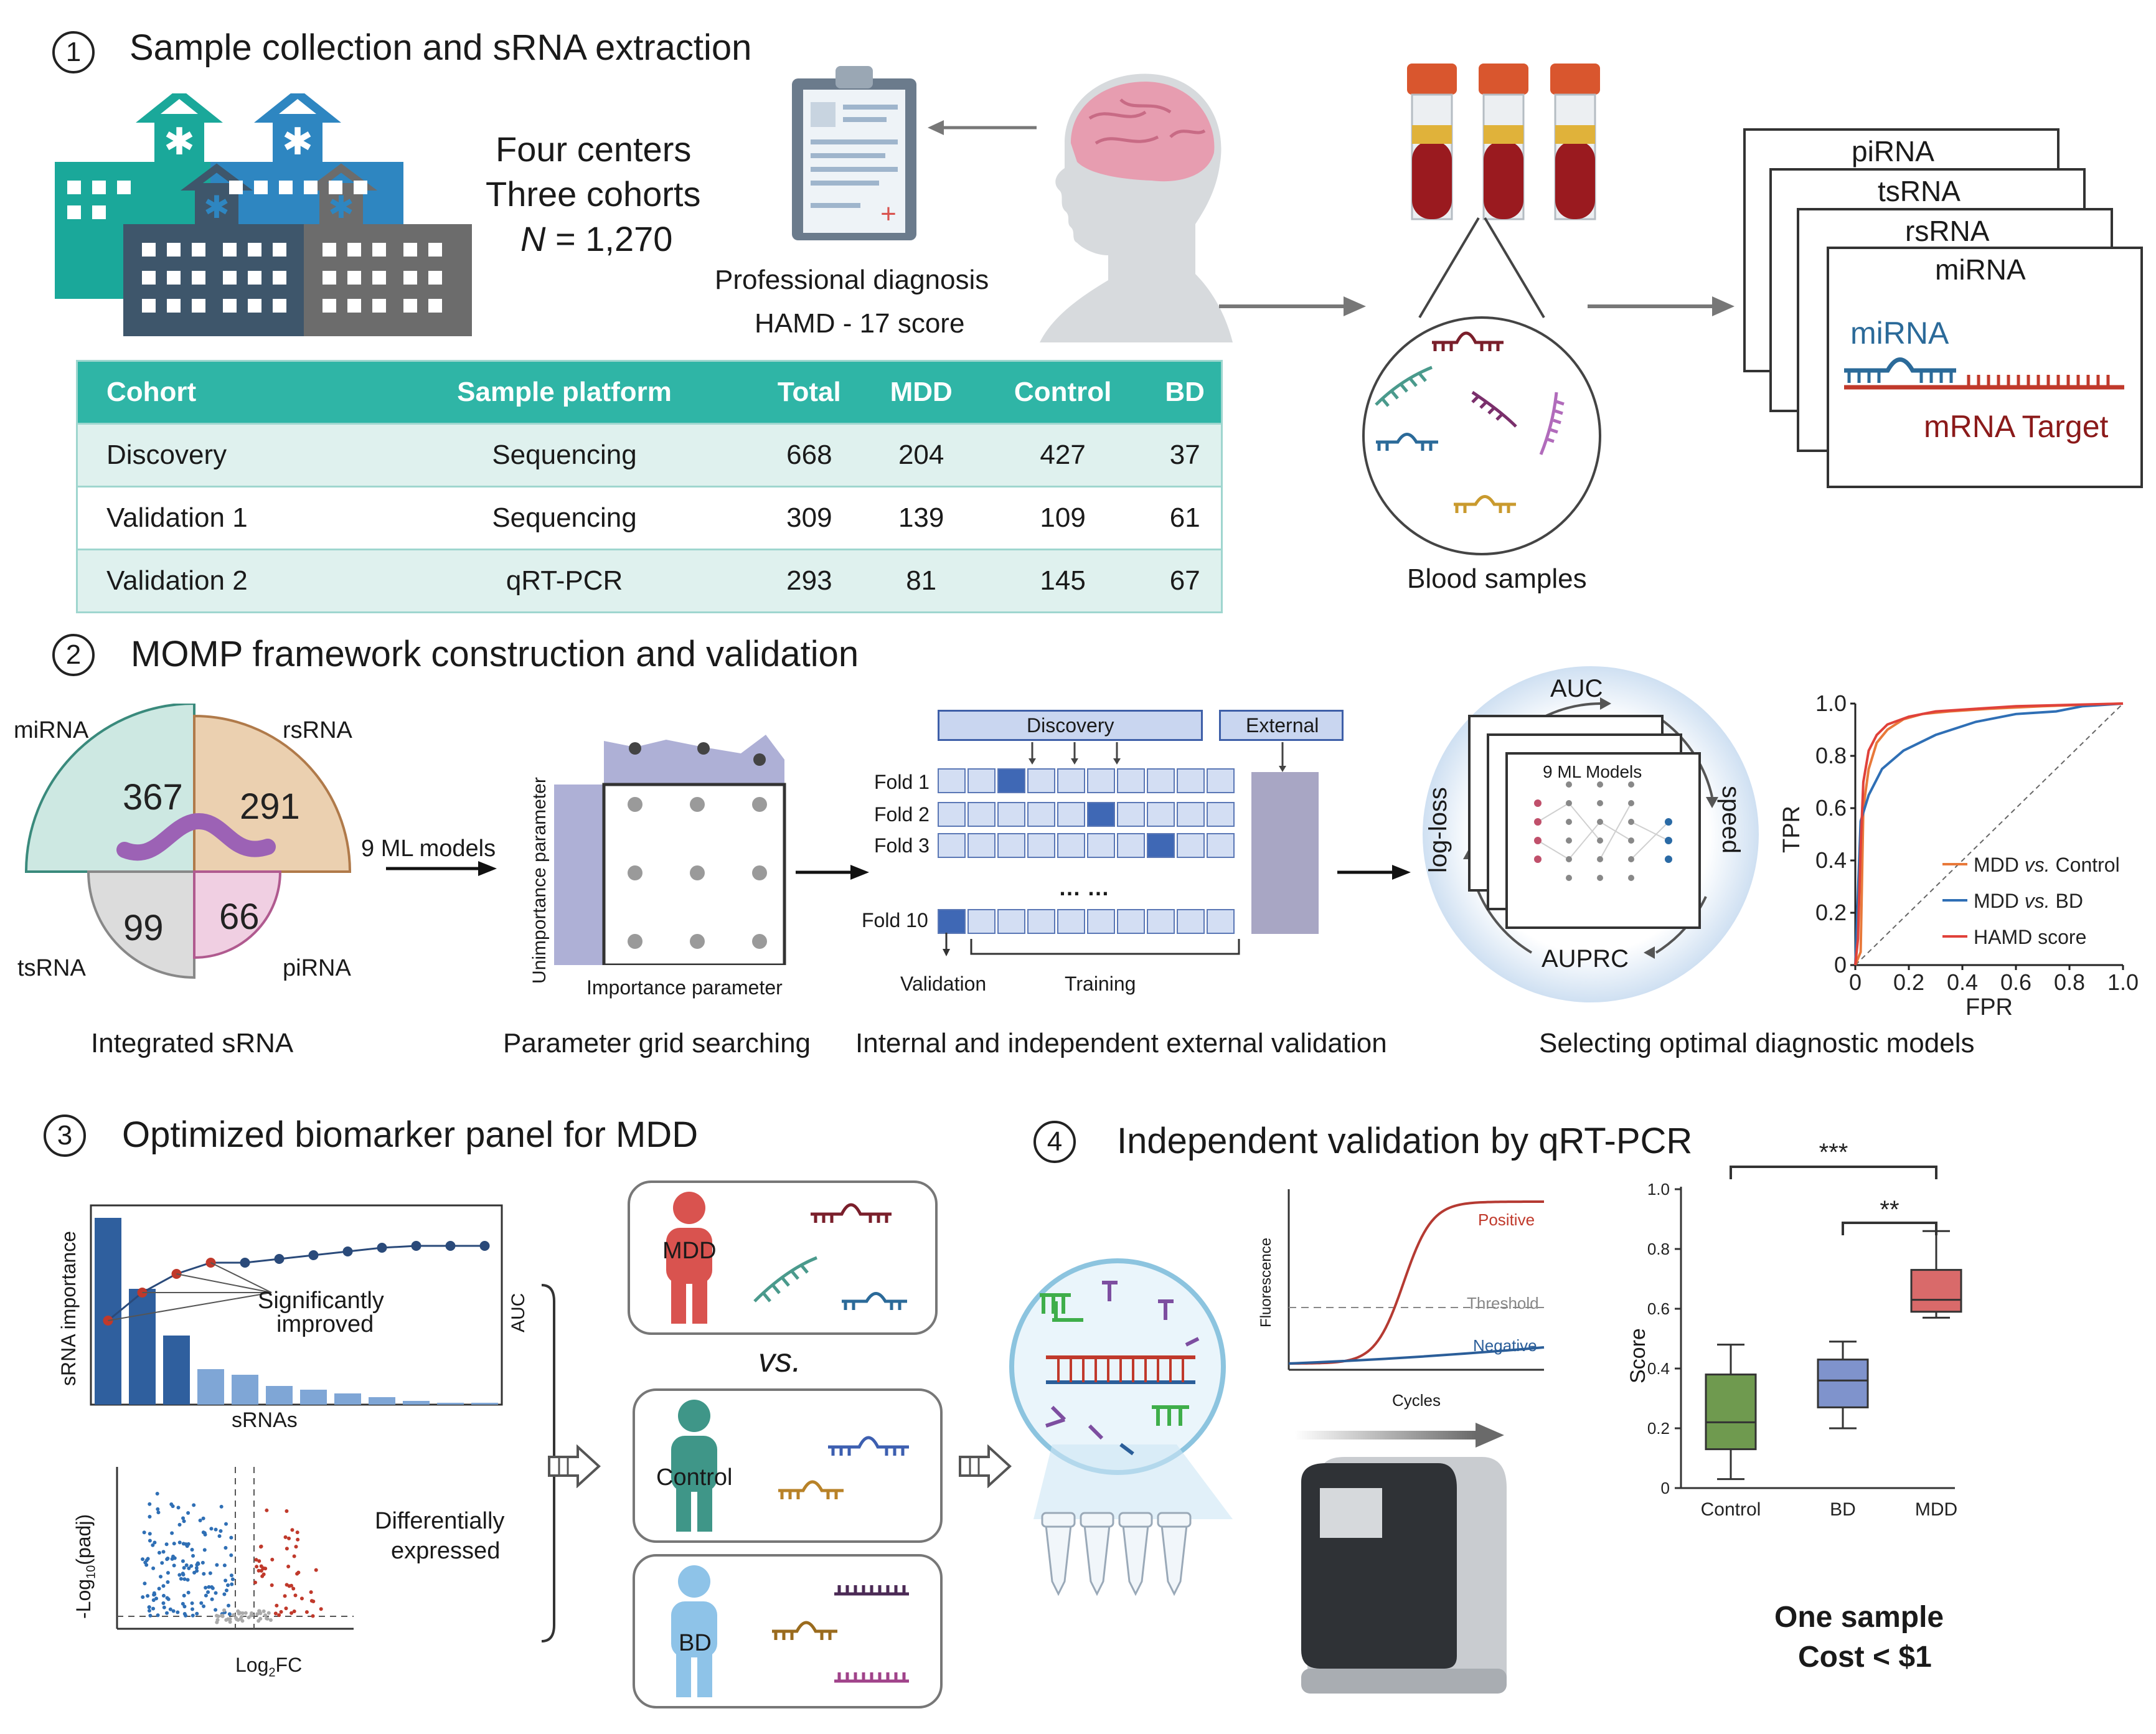  I want to click on table-cell: 309, so click(810, 518).